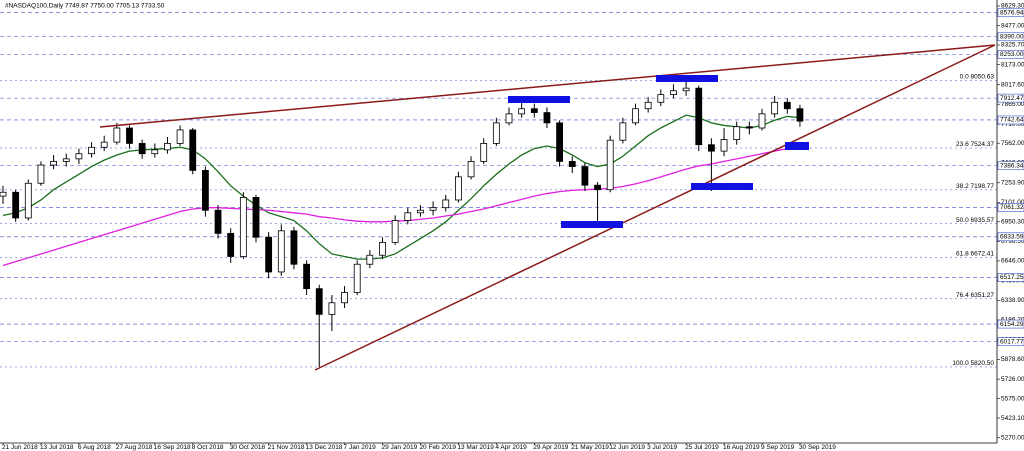 This screenshot has height=451, width=1024. What do you see at coordinates (1012, 277) in the screenshot?
I see `level-label: 6517.25` at bounding box center [1012, 277].